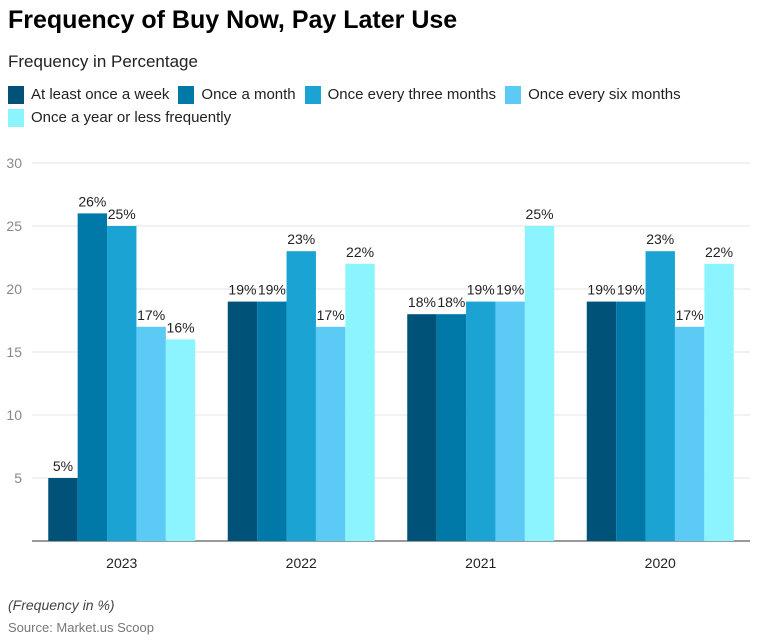 The image size is (768, 642). I want to click on legend-label: At least once a week, so click(100, 94).